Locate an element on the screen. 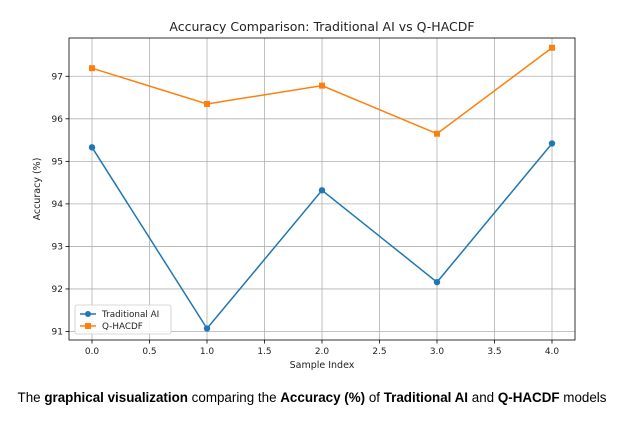 This screenshot has height=432, width=624. caption-text: Traditional AI is located at coordinates (426, 397).